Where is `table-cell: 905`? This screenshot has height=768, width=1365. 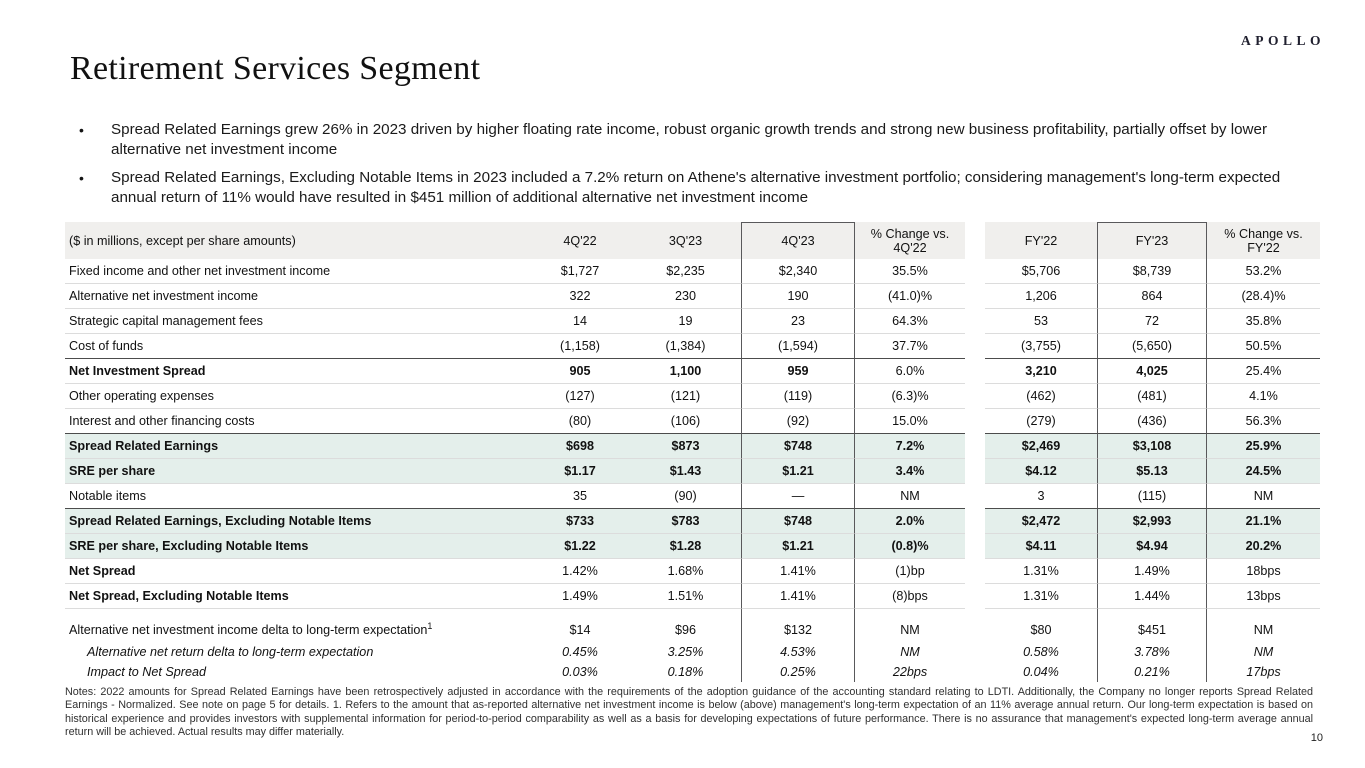
table-cell: 905 is located at coordinates (580, 371).